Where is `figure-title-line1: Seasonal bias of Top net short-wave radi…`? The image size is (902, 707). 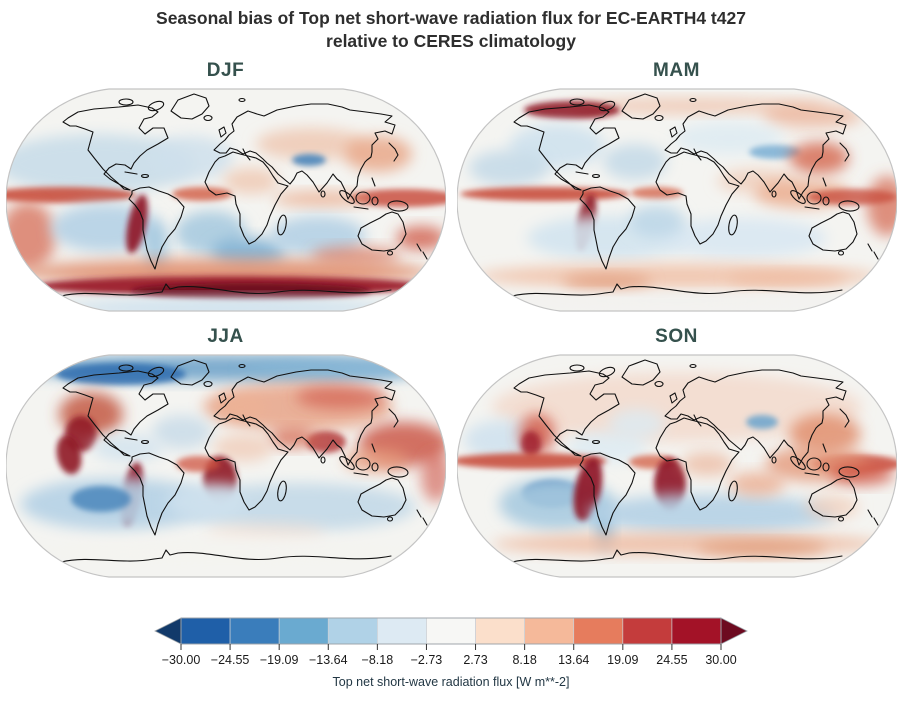 figure-title-line1: Seasonal bias of Top net short-wave radi… is located at coordinates (451, 18).